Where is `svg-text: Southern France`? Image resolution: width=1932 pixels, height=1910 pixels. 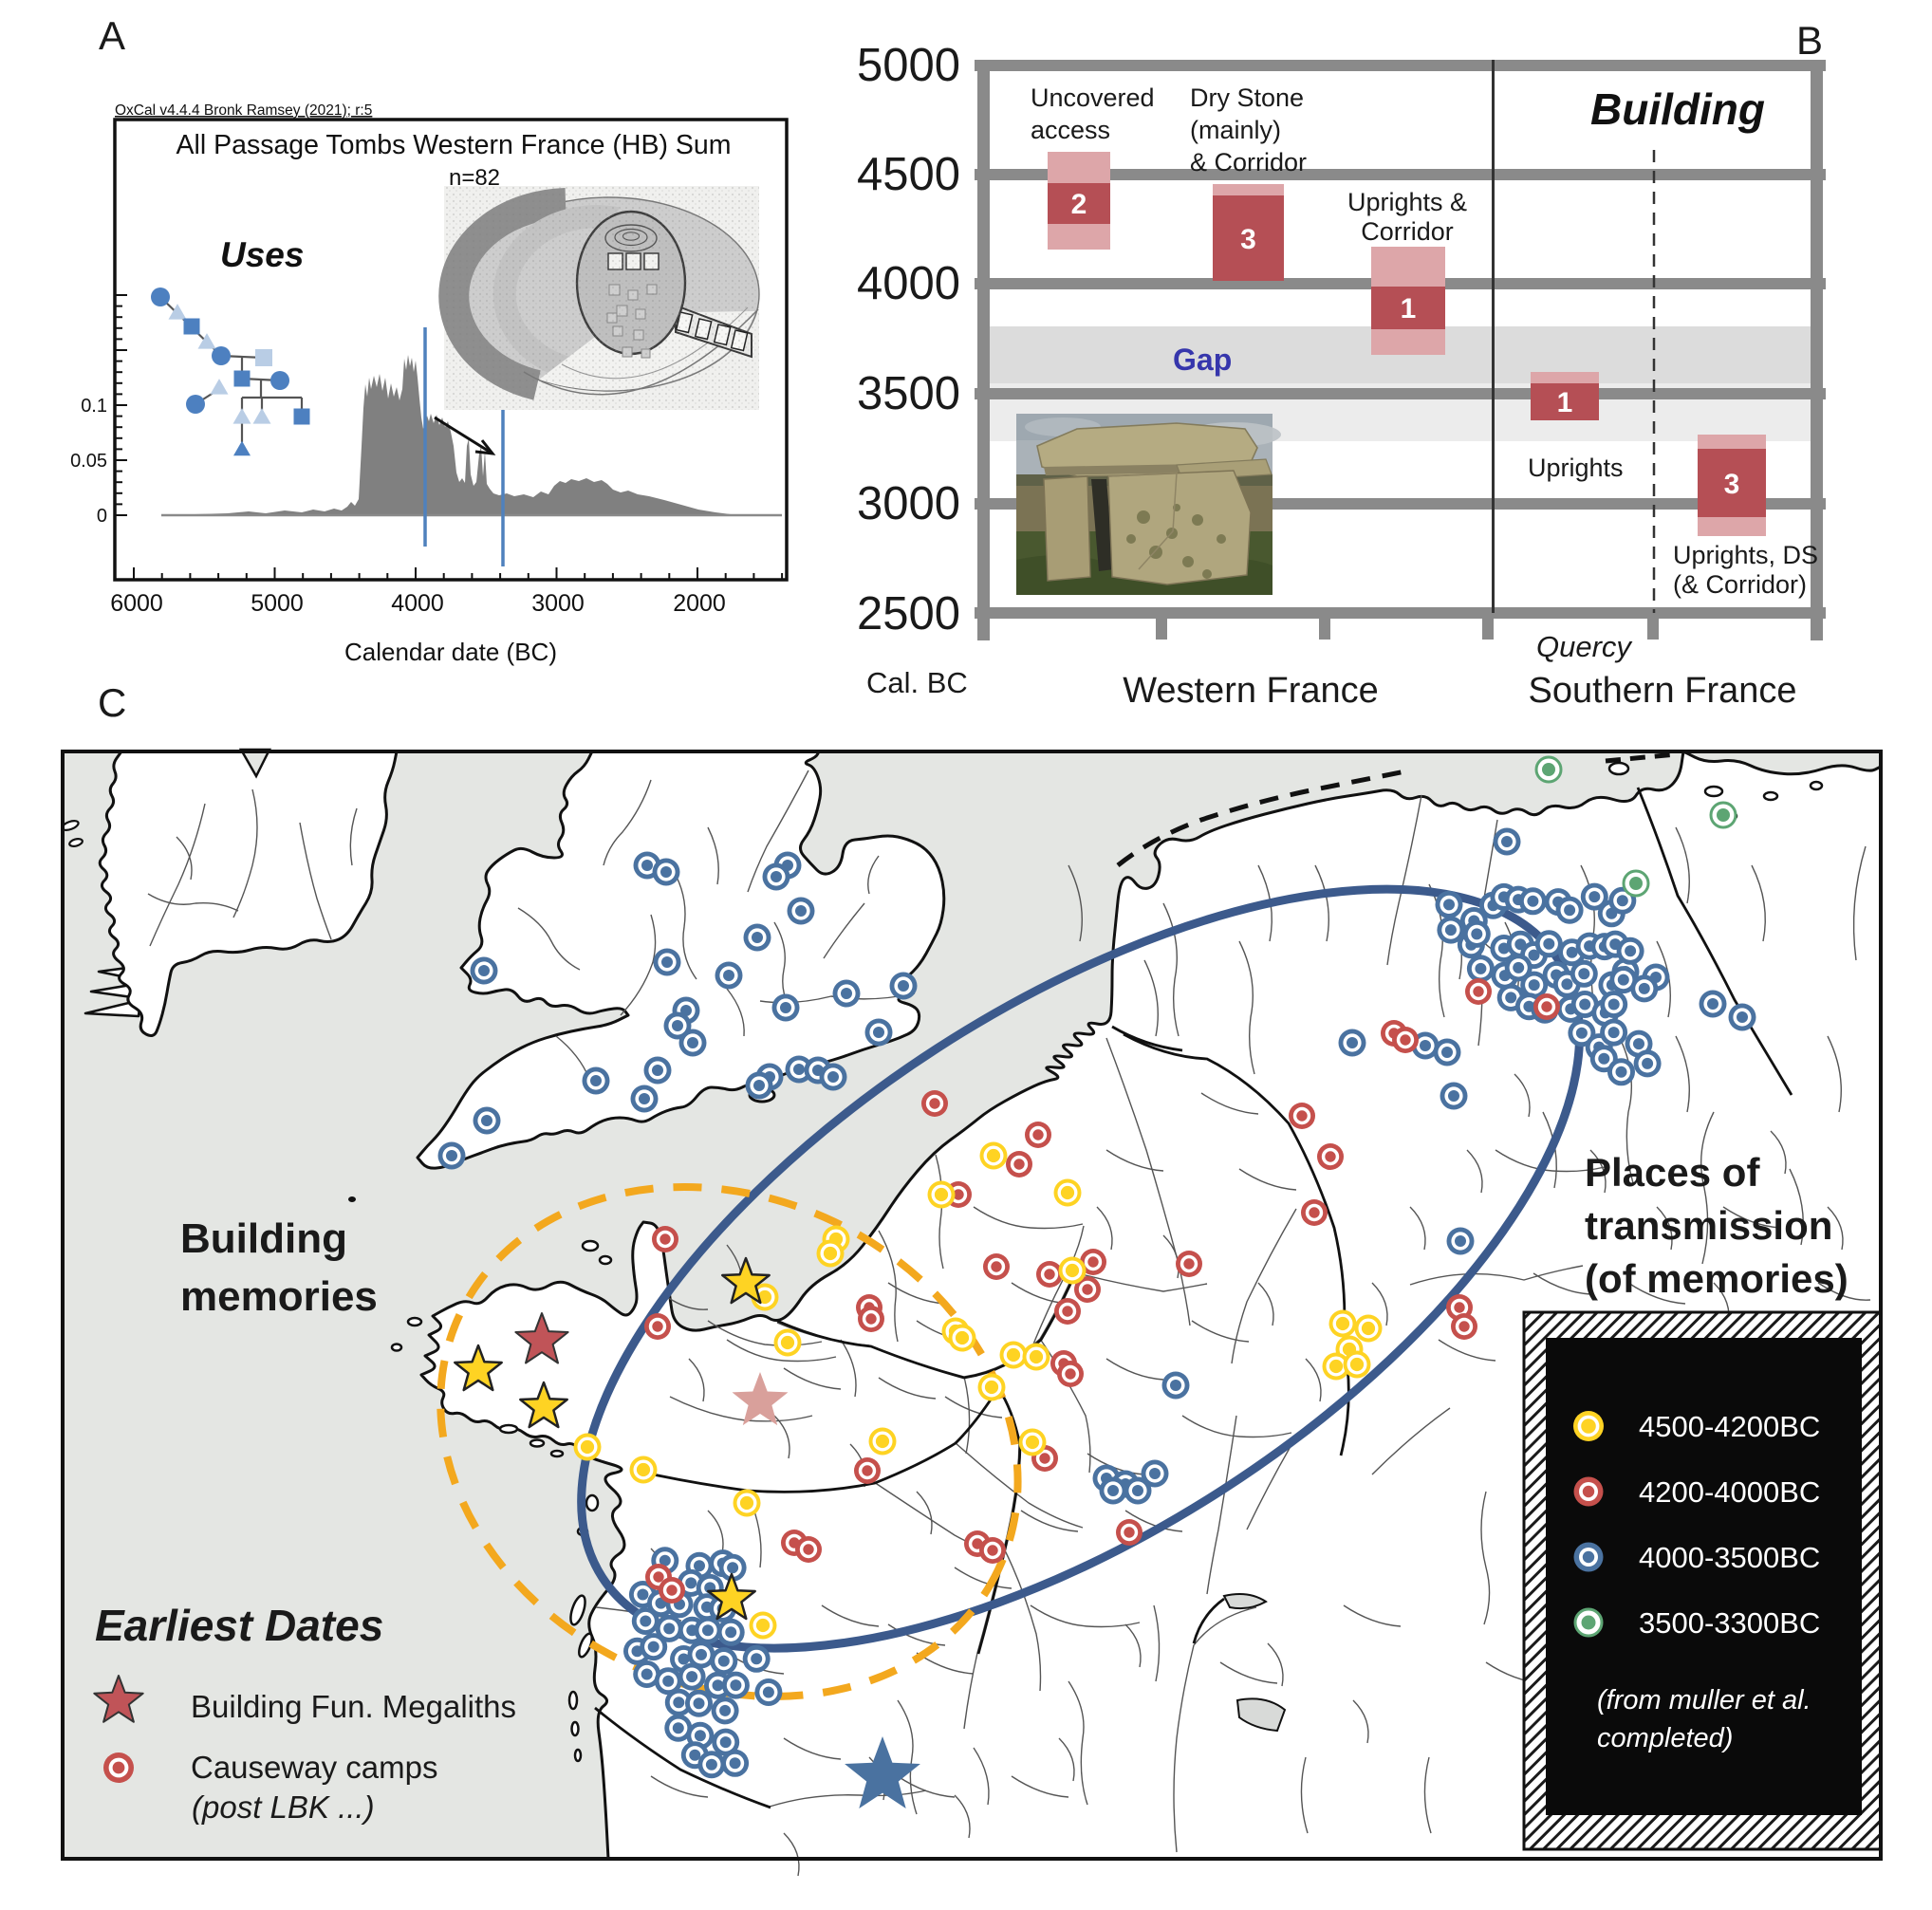 svg-text: Southern France is located at coordinates (1662, 691).